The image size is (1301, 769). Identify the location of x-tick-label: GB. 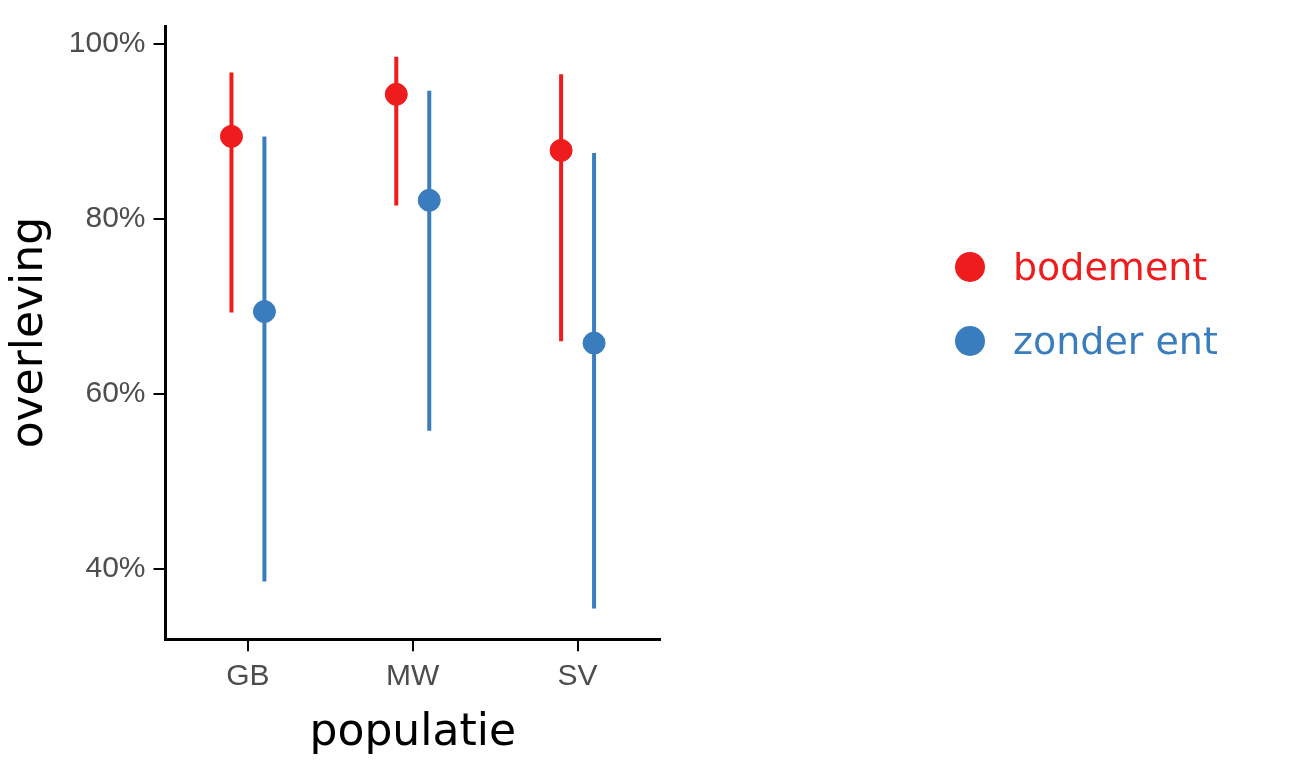
(248, 675).